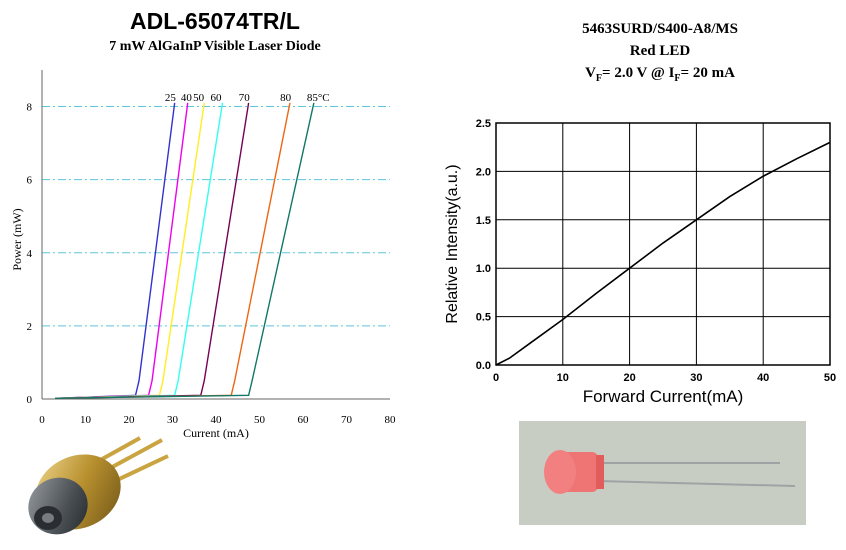  Describe the element at coordinates (663, 396) in the screenshot. I see `x-axis-label: Forward Current(mA)` at that location.